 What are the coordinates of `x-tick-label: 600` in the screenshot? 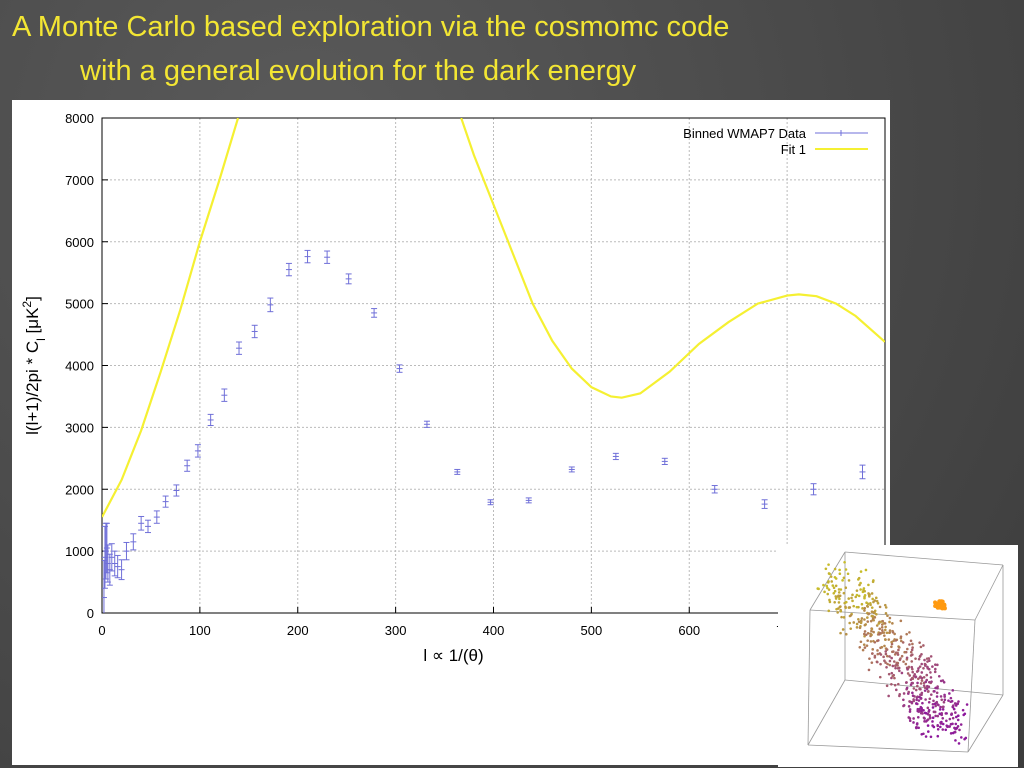 It's located at (689, 630).